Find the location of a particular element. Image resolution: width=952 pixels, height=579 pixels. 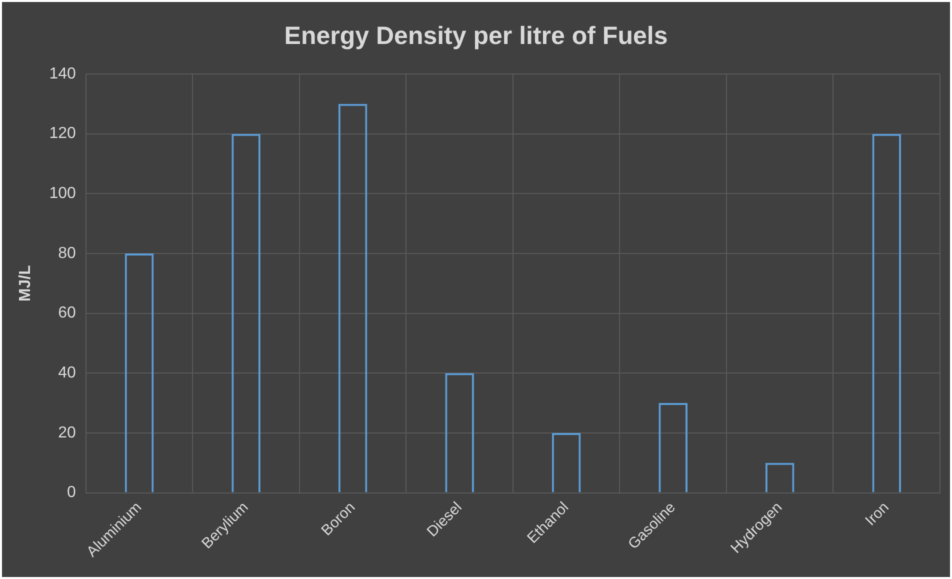

chart-title: Energy Density per litre of Fuels is located at coordinates (476, 36).